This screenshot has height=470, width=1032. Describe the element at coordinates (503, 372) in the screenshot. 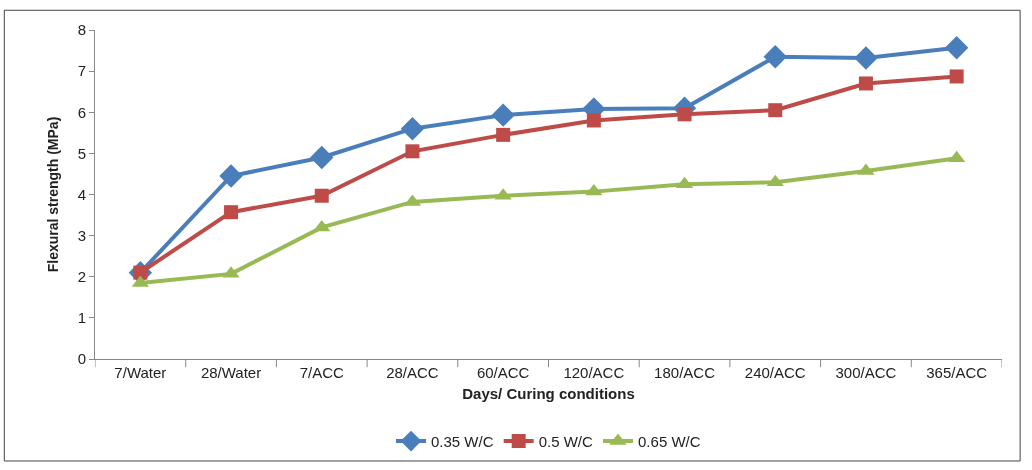

I see `x-tick-label: 60/ACC` at that location.